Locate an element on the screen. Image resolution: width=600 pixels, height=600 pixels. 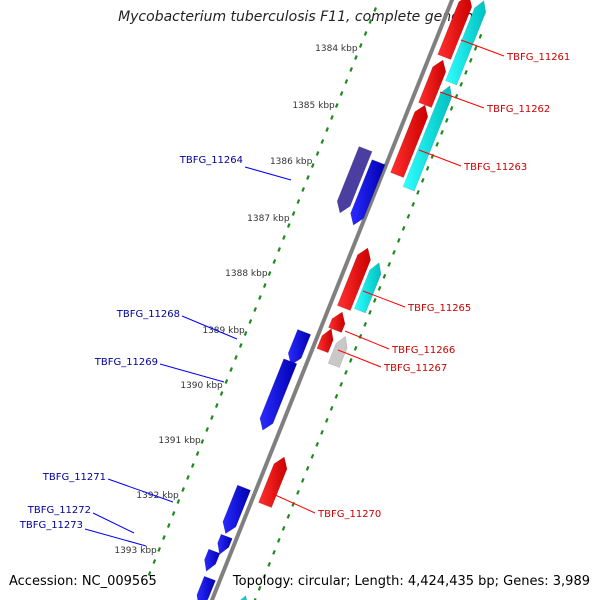
gene-label-TBFG_11262: TBFG_11262 is located at coordinates (518, 109).